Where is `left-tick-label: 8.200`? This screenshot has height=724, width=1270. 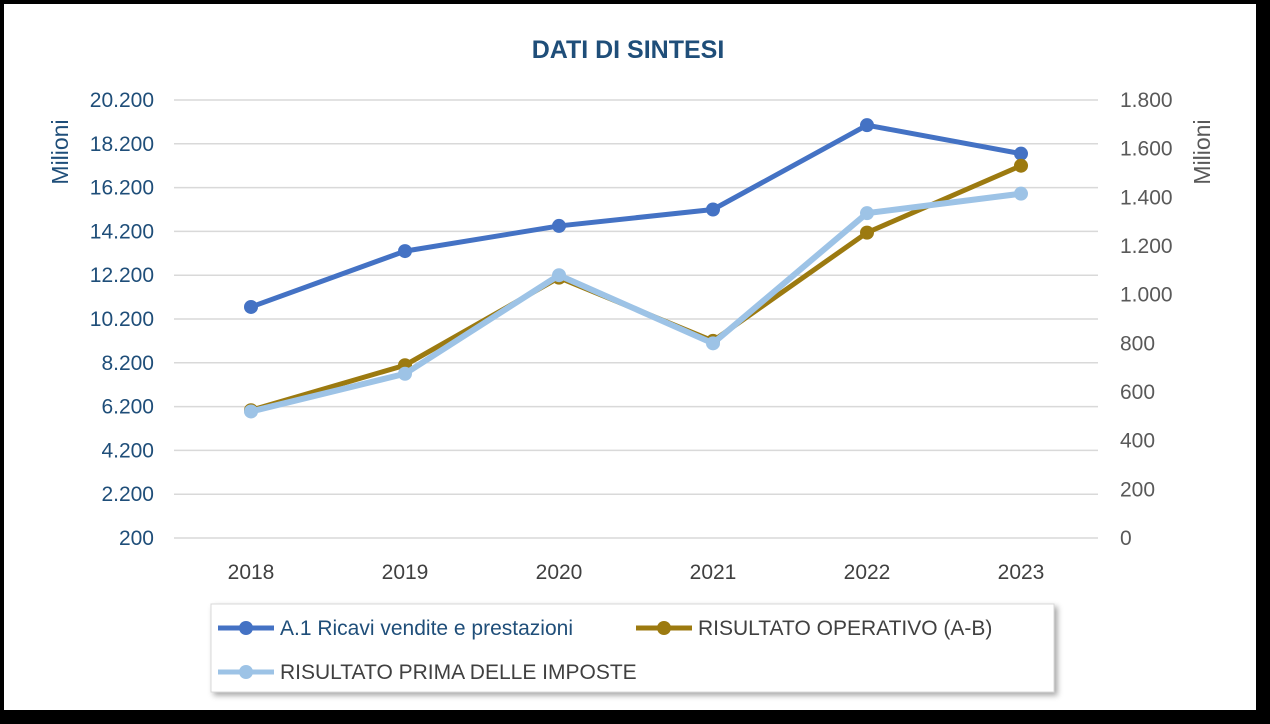 left-tick-label: 8.200 is located at coordinates (127, 363).